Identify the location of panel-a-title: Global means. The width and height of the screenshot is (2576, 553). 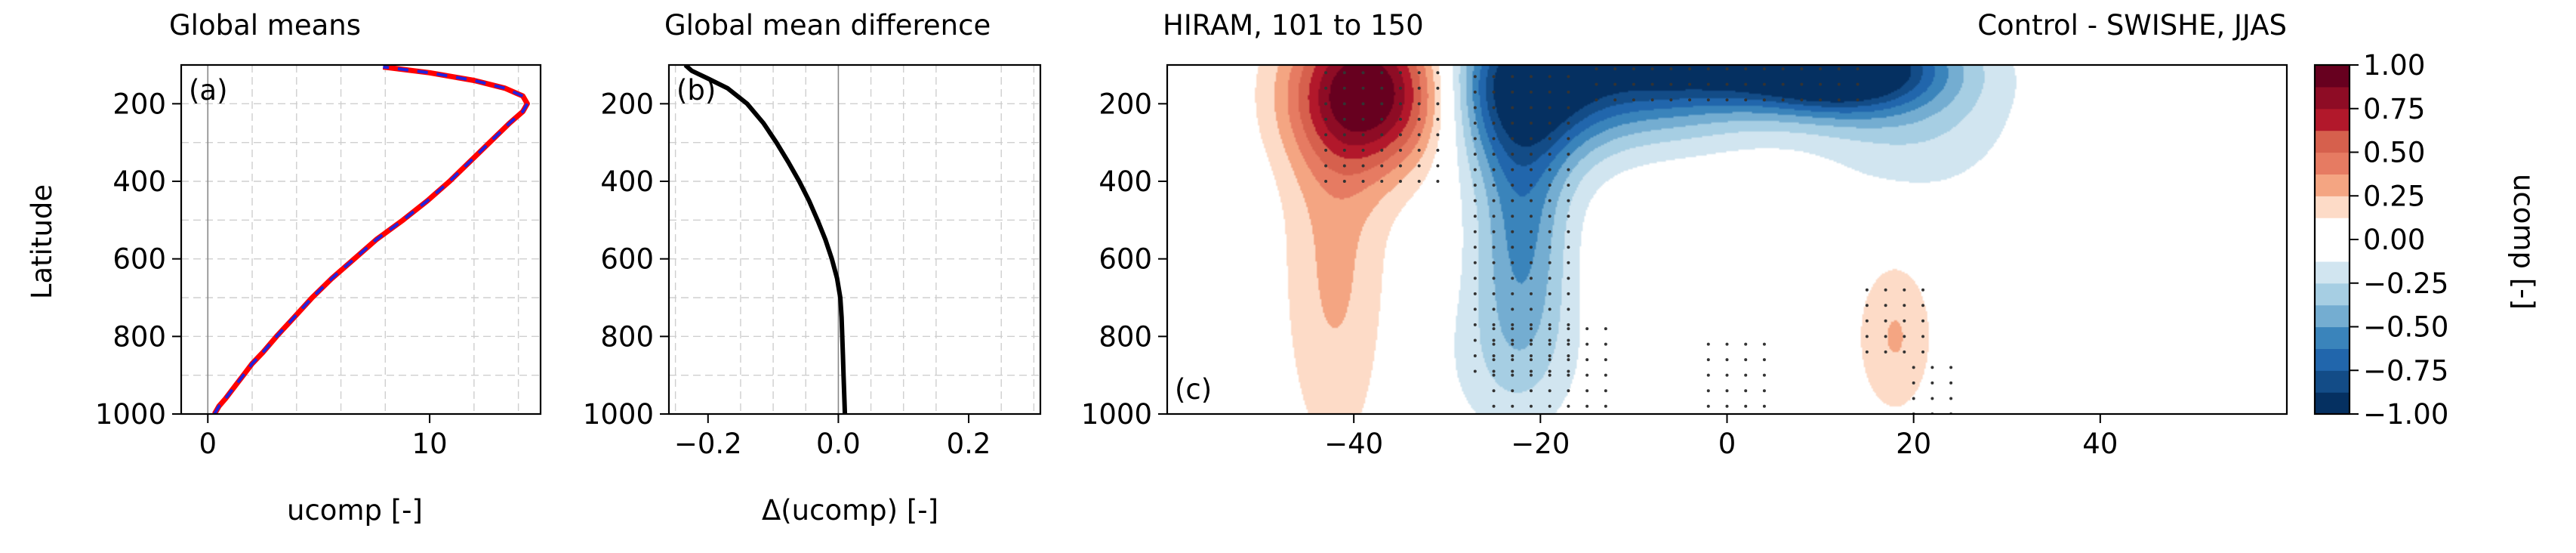
(265, 25).